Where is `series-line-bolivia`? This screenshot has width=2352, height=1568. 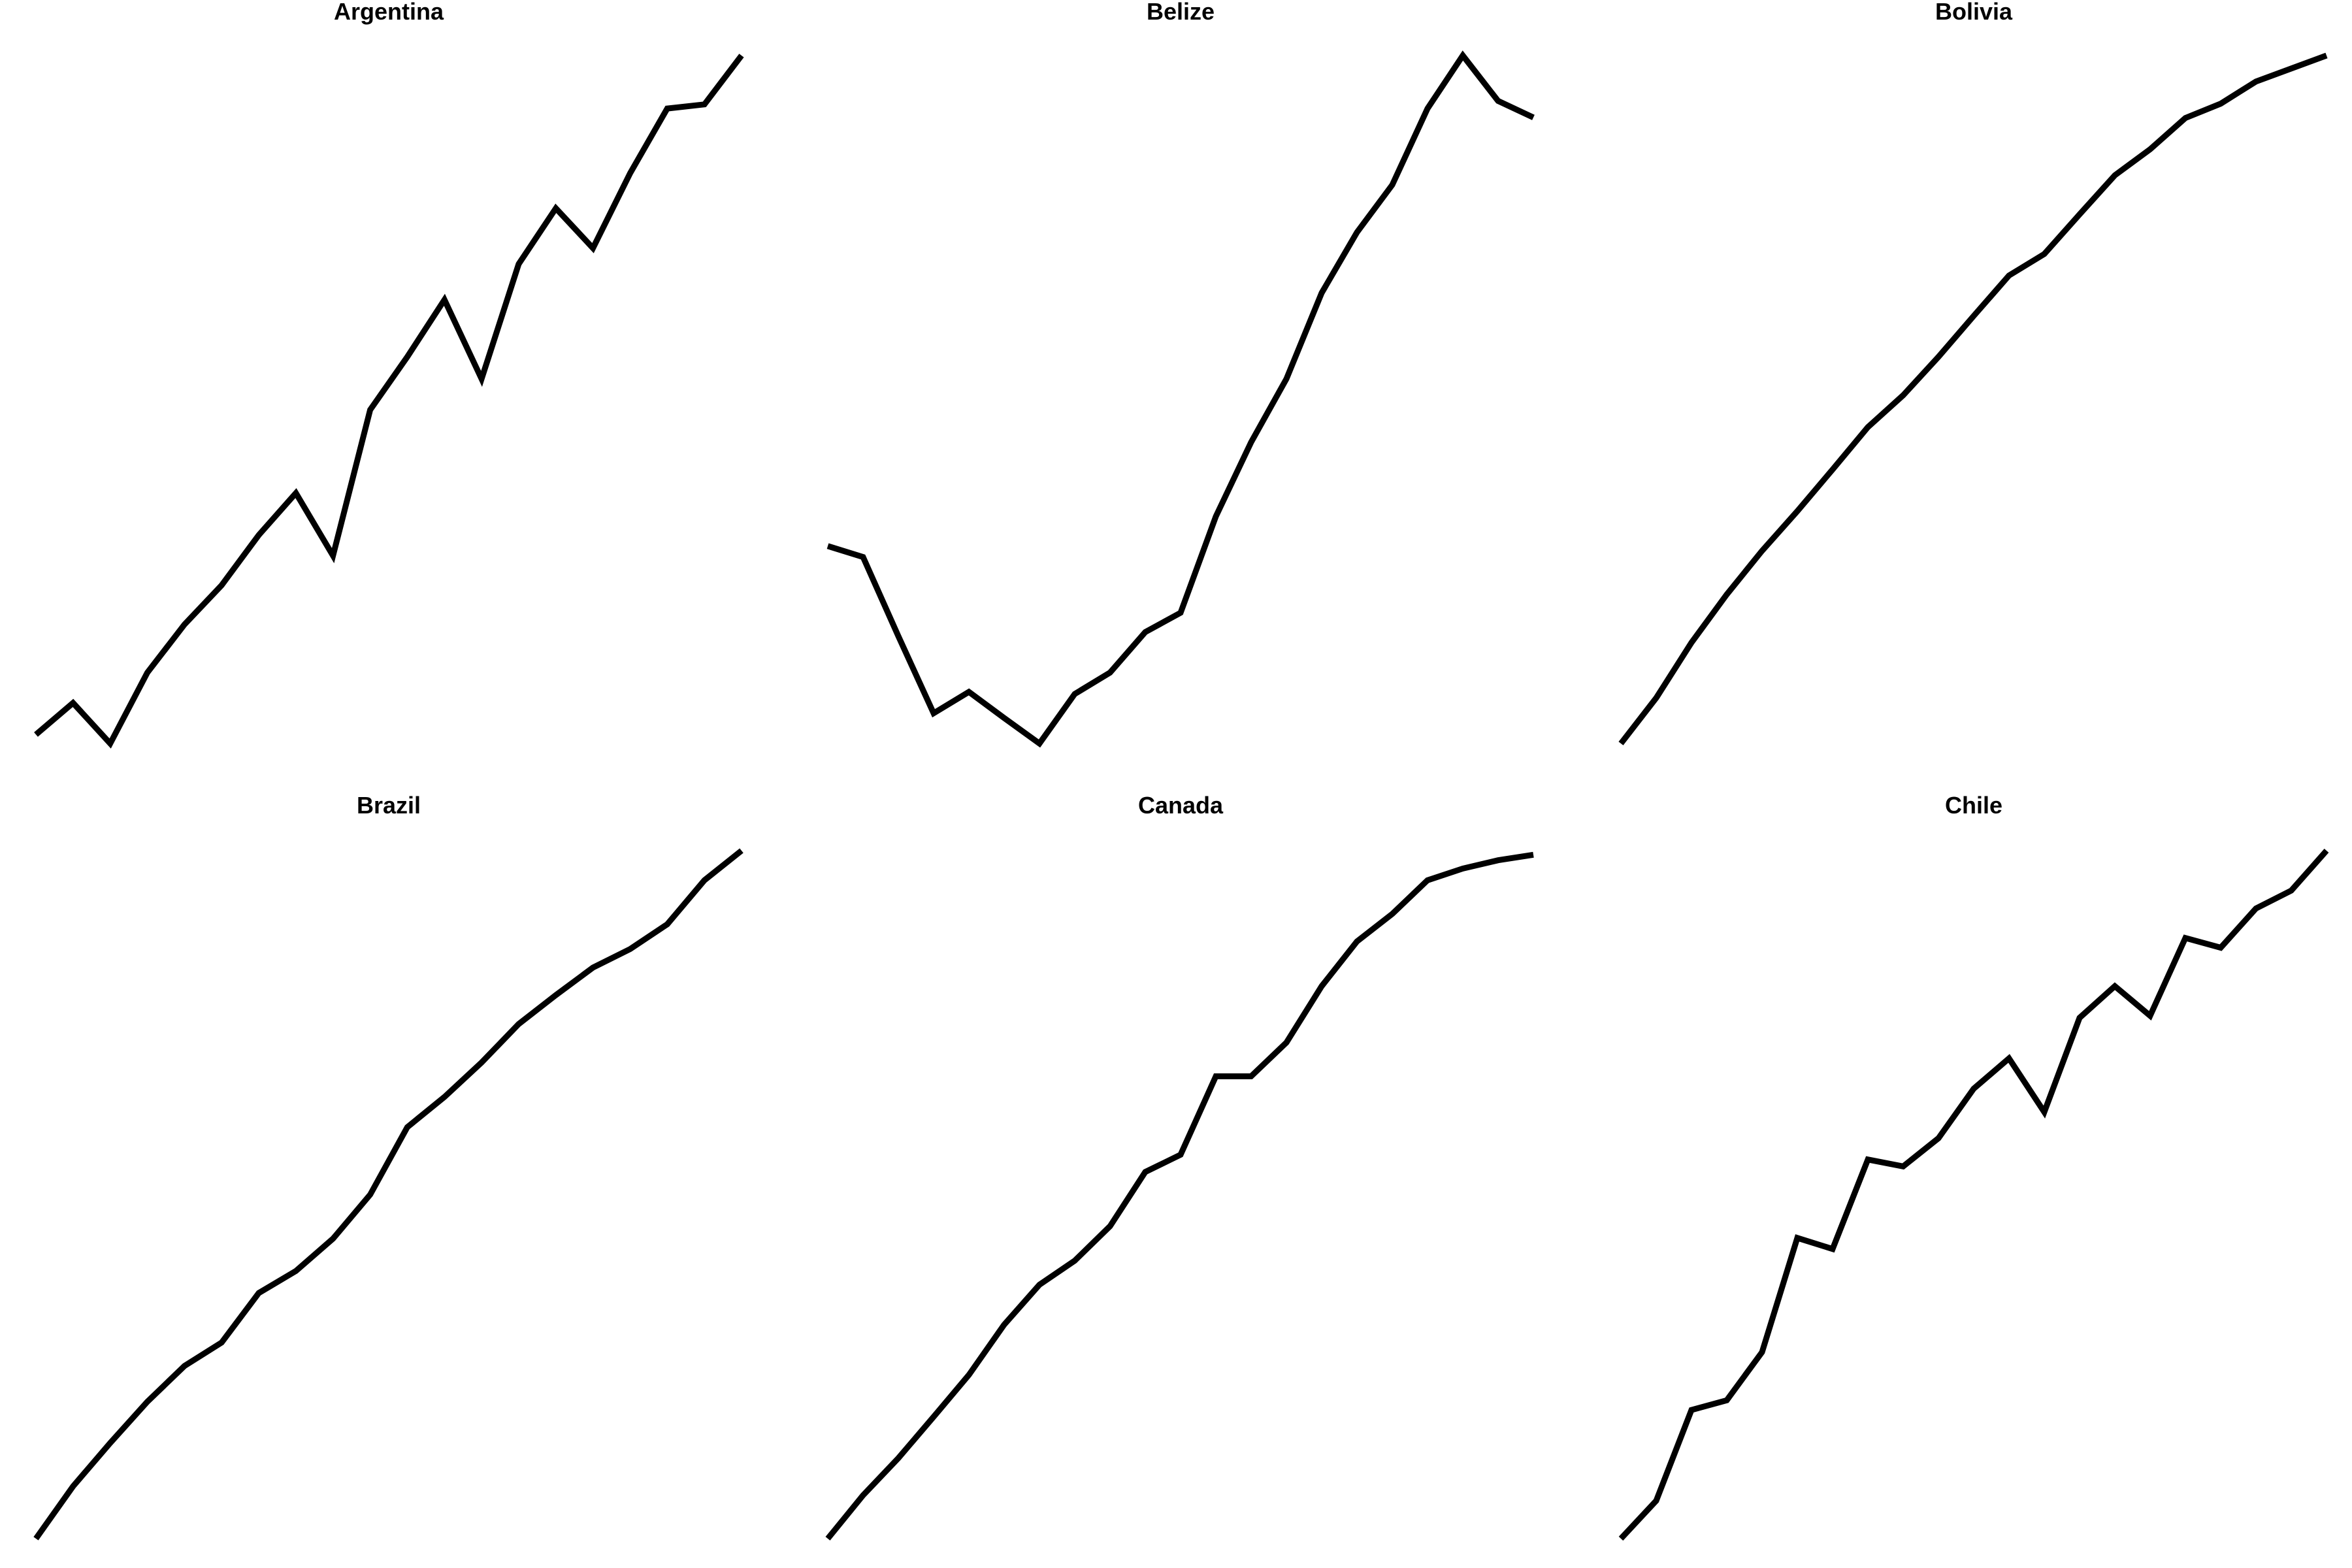
series-line-bolivia is located at coordinates (1973, 398).